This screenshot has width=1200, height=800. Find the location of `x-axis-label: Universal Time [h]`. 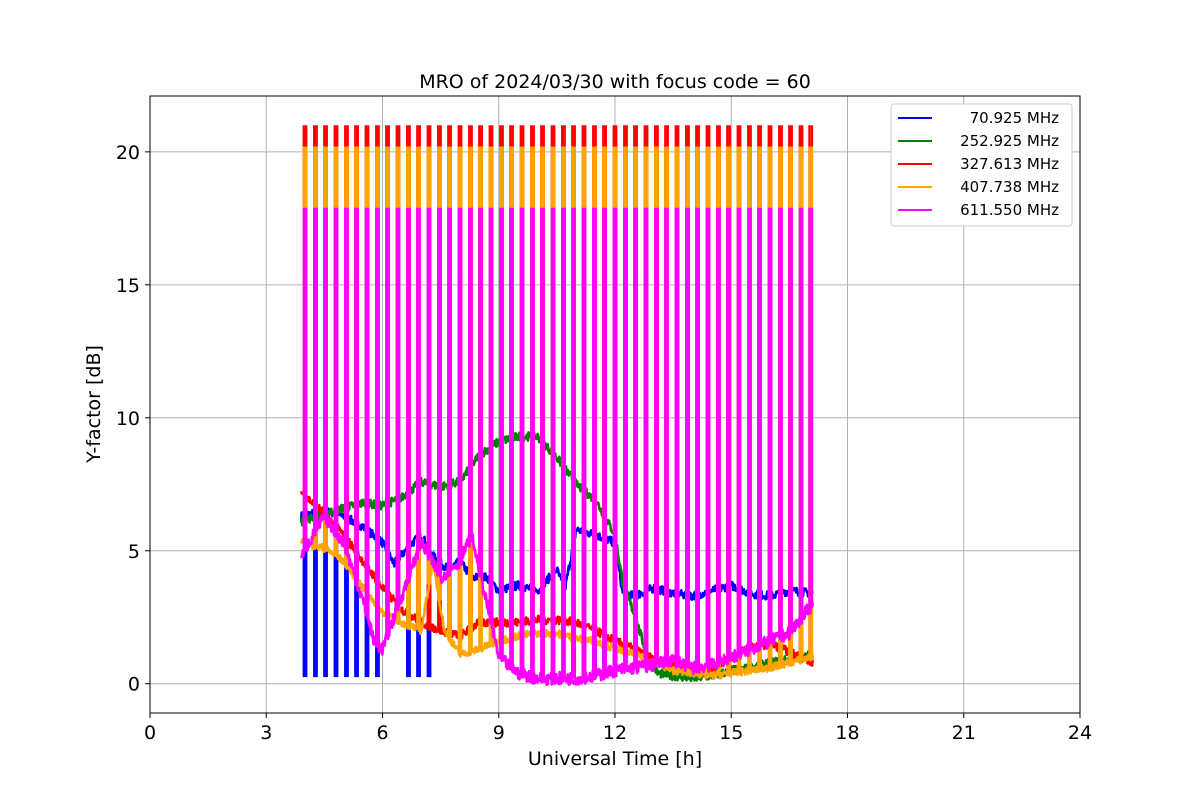

x-axis-label: Universal Time [h] is located at coordinates (615, 759).